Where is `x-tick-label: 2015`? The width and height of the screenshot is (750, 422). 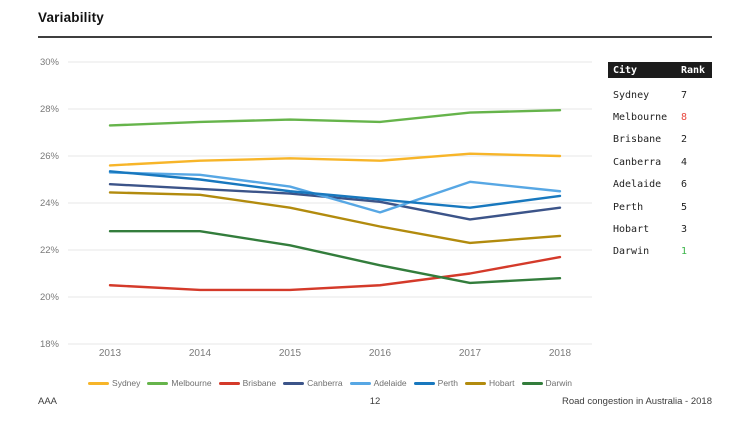
x-tick-label: 2015 is located at coordinates (290, 353).